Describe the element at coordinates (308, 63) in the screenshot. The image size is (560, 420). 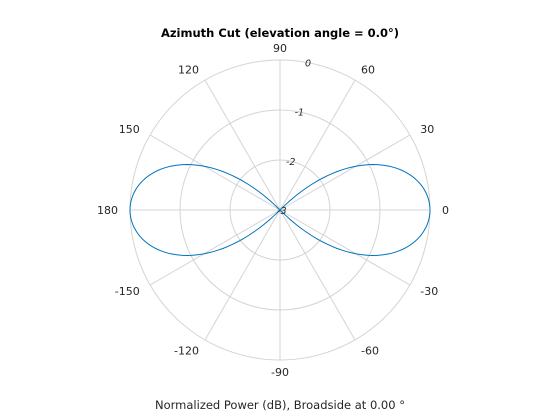
I see `radial-tick-label: 0` at that location.